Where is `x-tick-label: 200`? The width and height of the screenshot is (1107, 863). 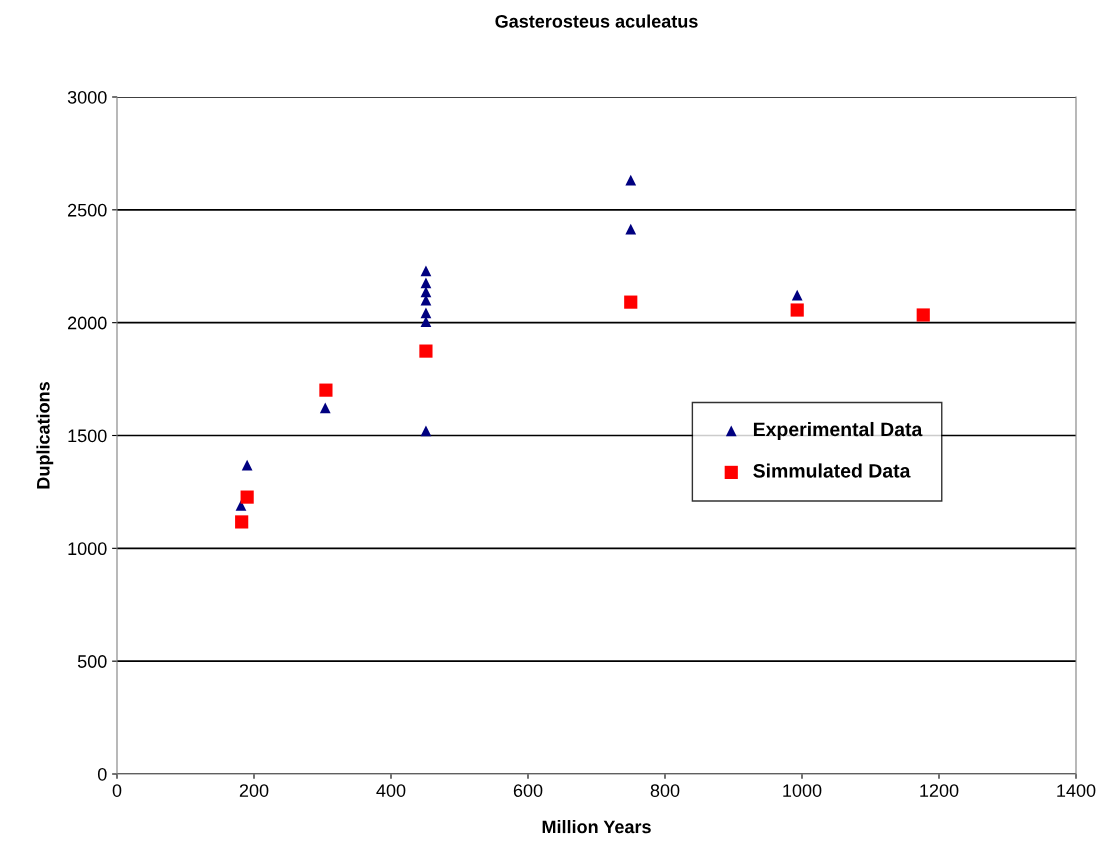
x-tick-label: 200 is located at coordinates (254, 790).